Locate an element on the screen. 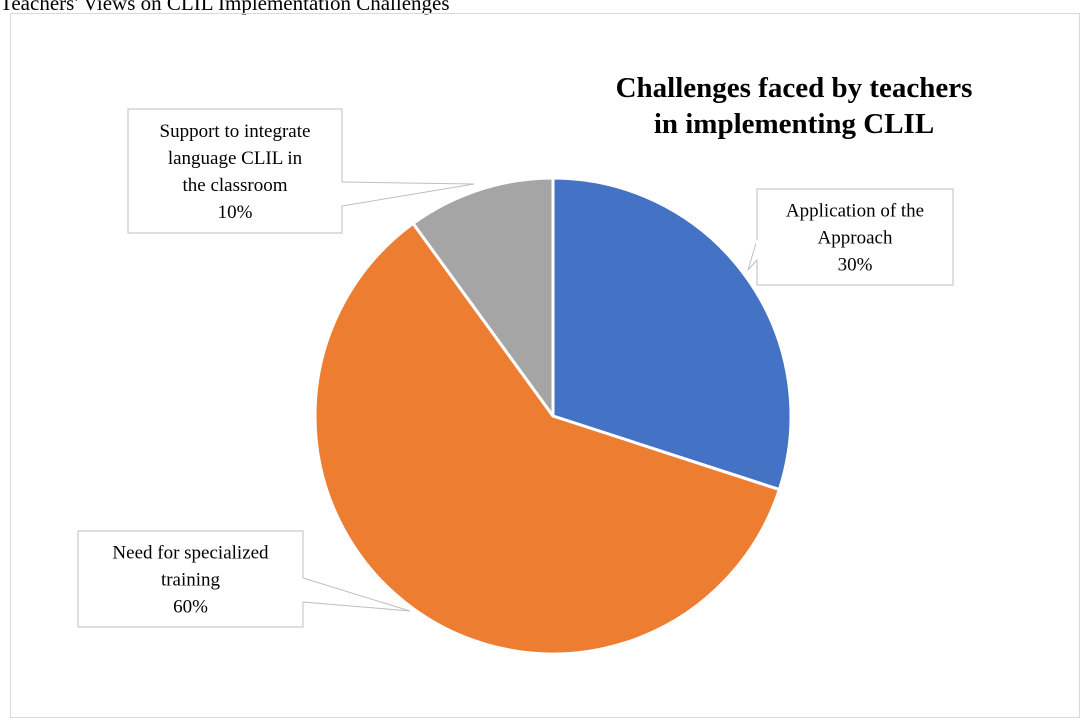  data-label-text: Application of the is located at coordinates (855, 211).